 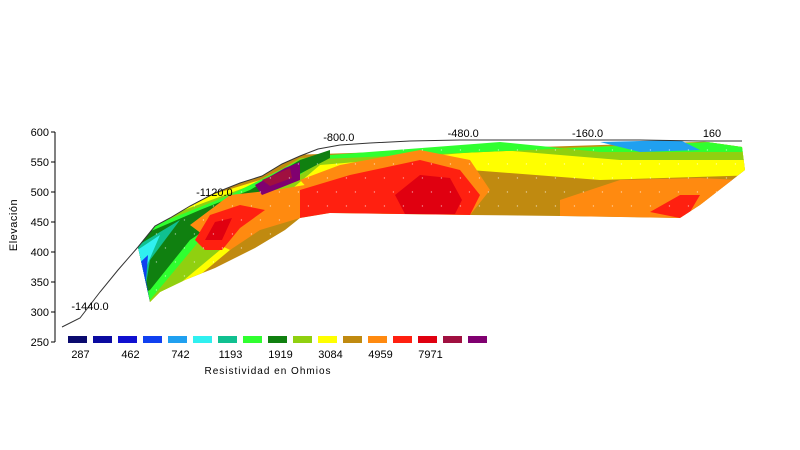 What do you see at coordinates (89, 307) in the screenshot?
I see `station-label: -1440.0` at bounding box center [89, 307].